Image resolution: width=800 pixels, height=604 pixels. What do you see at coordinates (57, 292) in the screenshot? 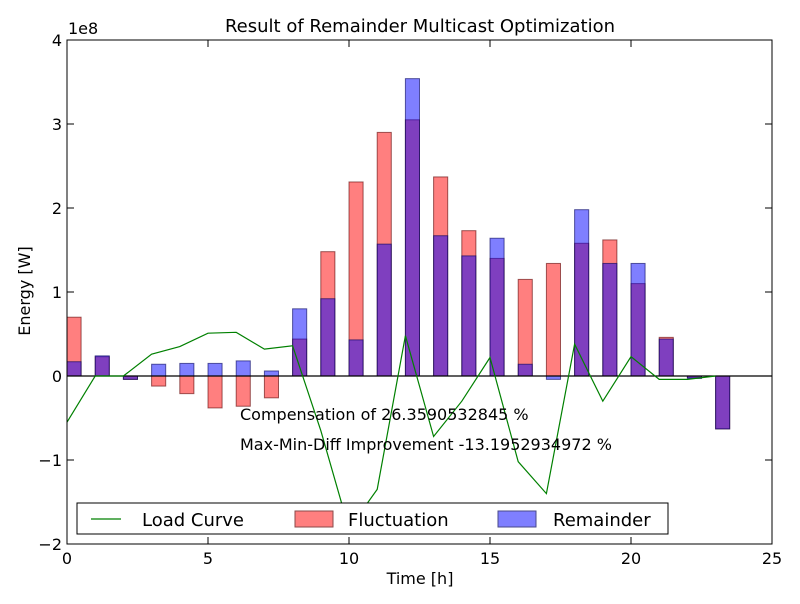
I see `y-tick-label: 1` at bounding box center [57, 292].